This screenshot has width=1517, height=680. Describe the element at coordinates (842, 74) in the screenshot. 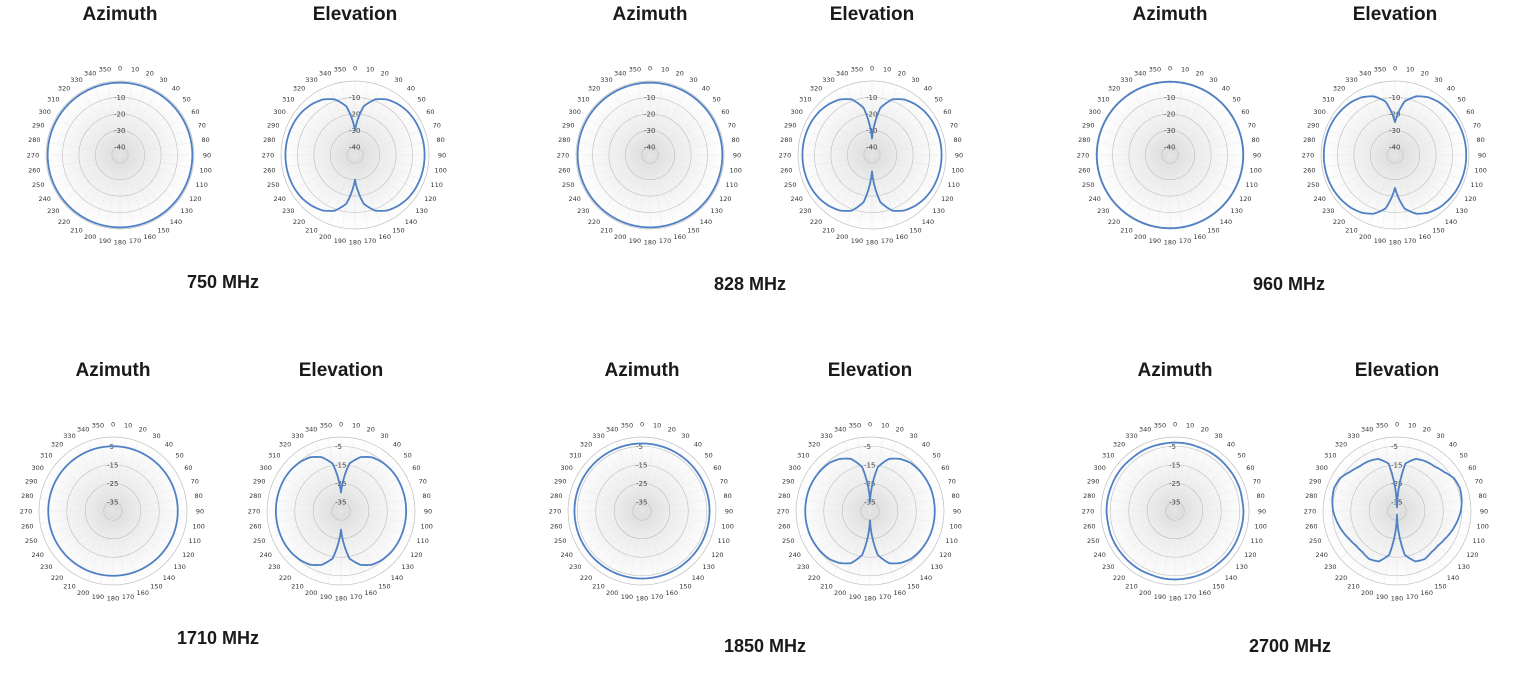

I see `angle-tick-label: 340` at that location.